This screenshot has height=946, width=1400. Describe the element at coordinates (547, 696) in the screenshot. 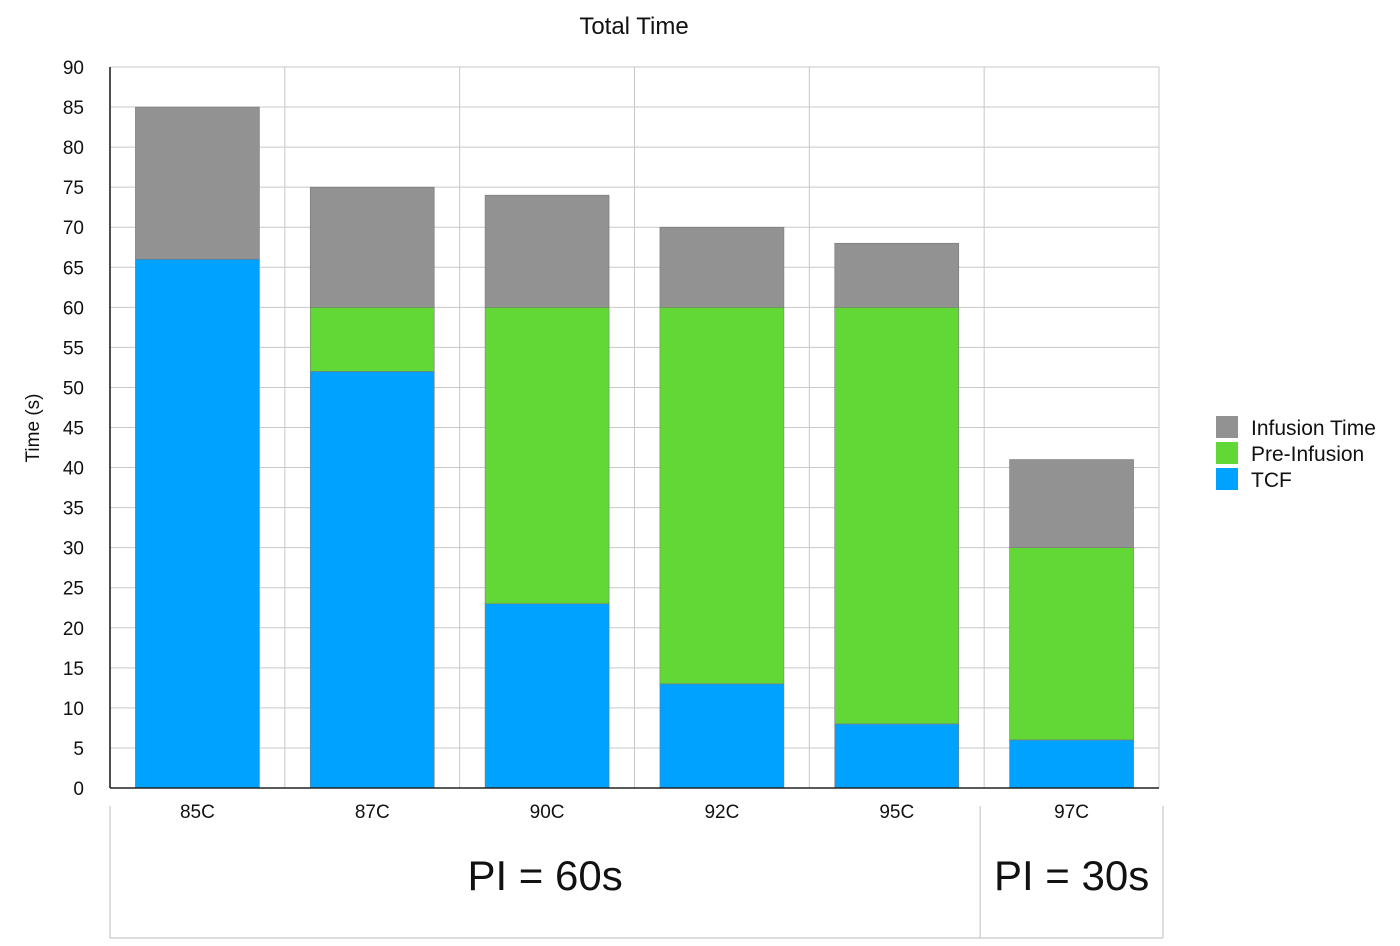

I see `bar-90C-tcf` at that location.